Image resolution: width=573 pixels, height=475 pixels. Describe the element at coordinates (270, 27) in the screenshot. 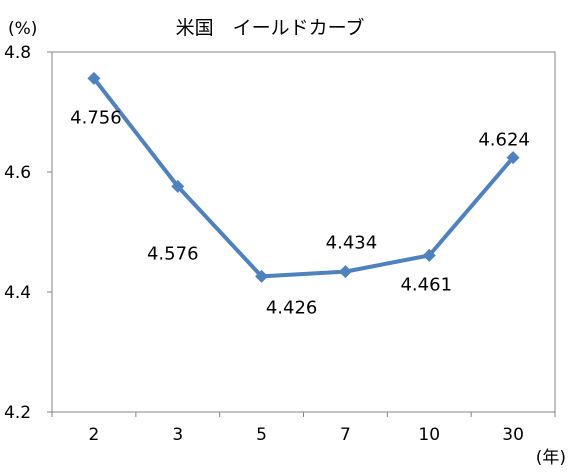

I see `chart-title: 米国 イールドカーブ` at that location.